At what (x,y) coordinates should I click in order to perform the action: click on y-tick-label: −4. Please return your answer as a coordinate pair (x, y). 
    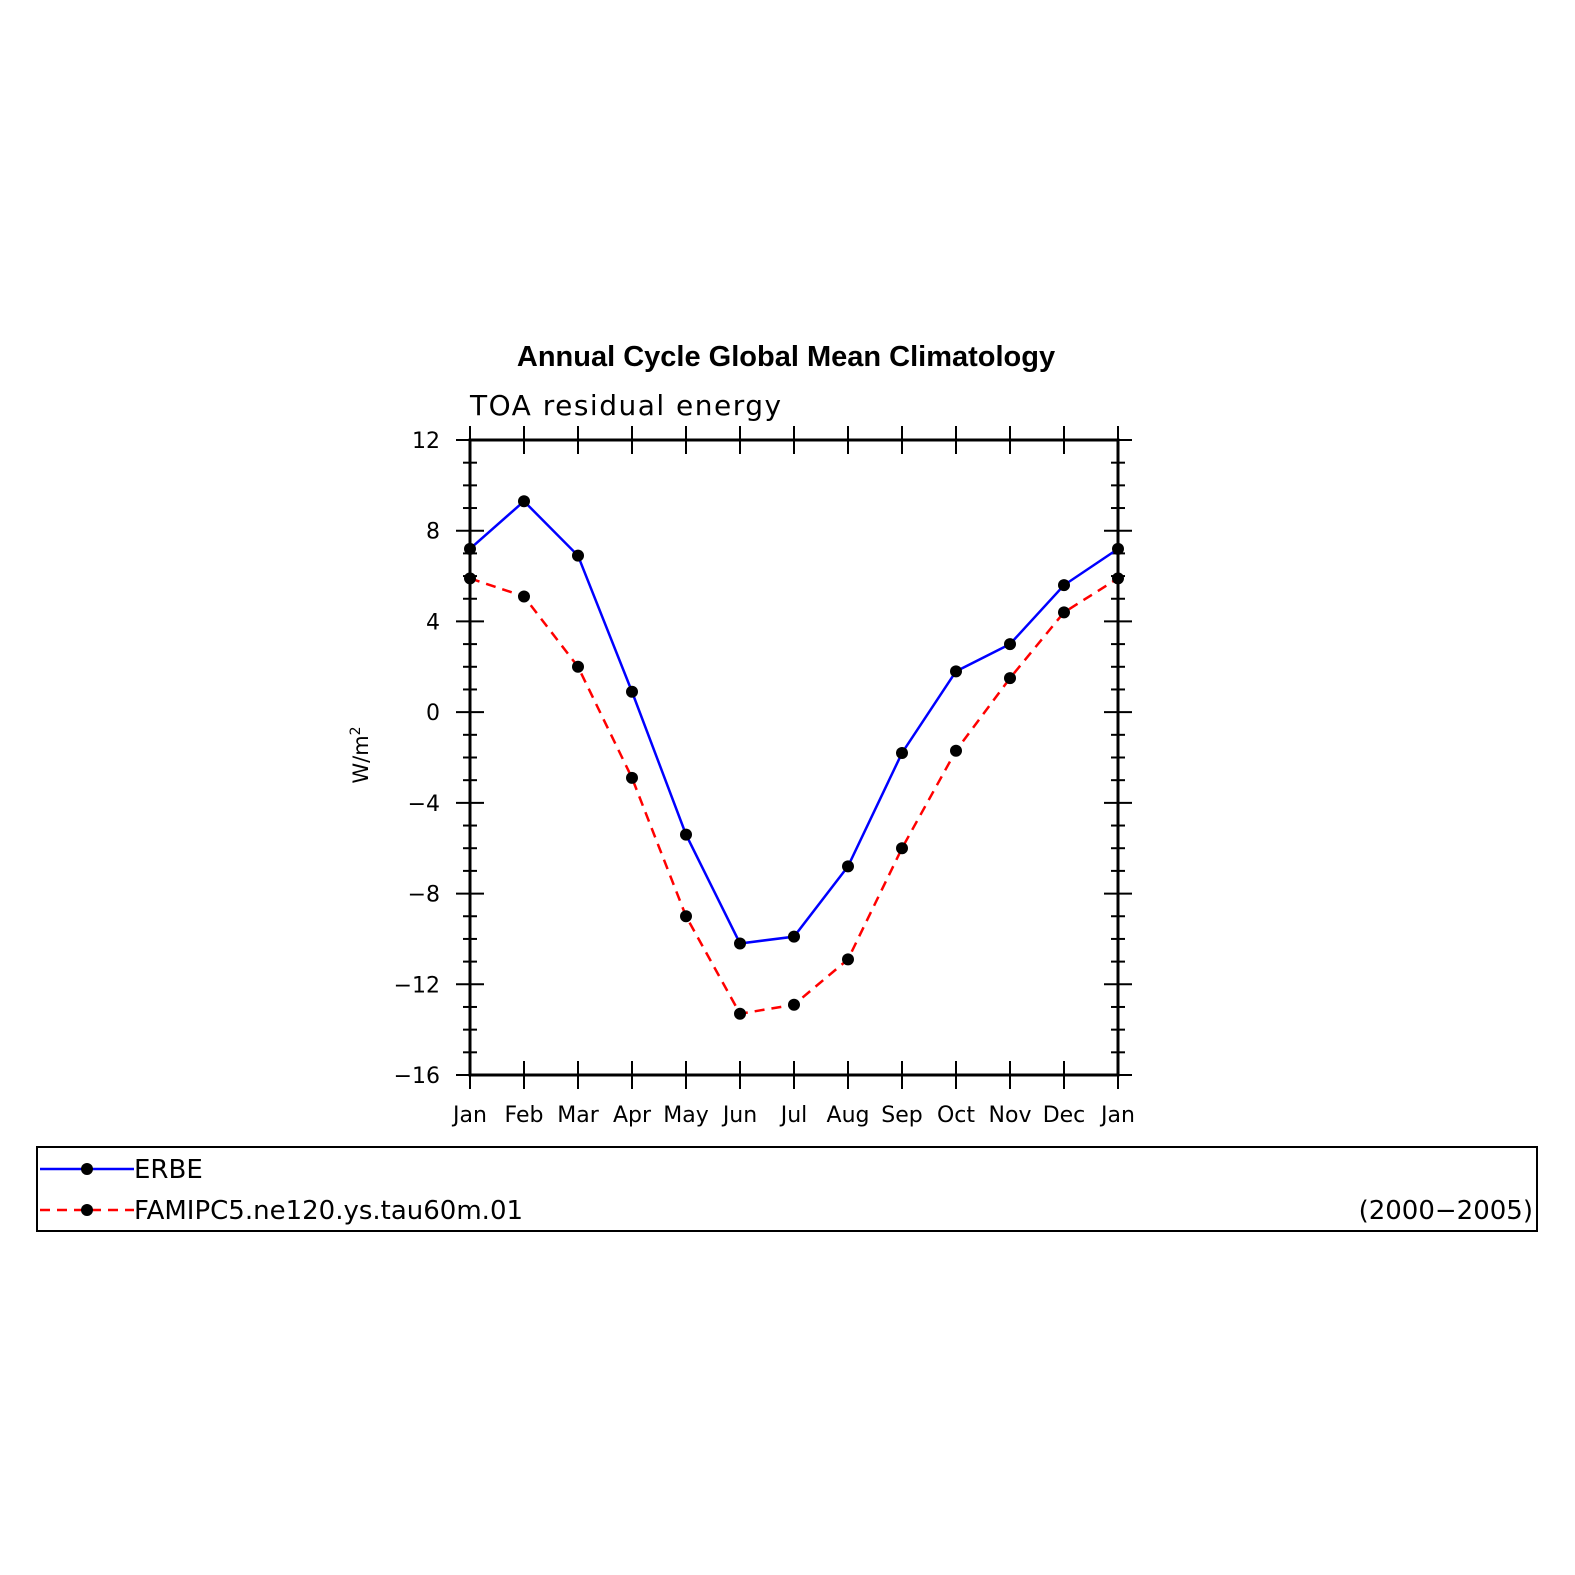
    Looking at the image, I should click on (424, 804).